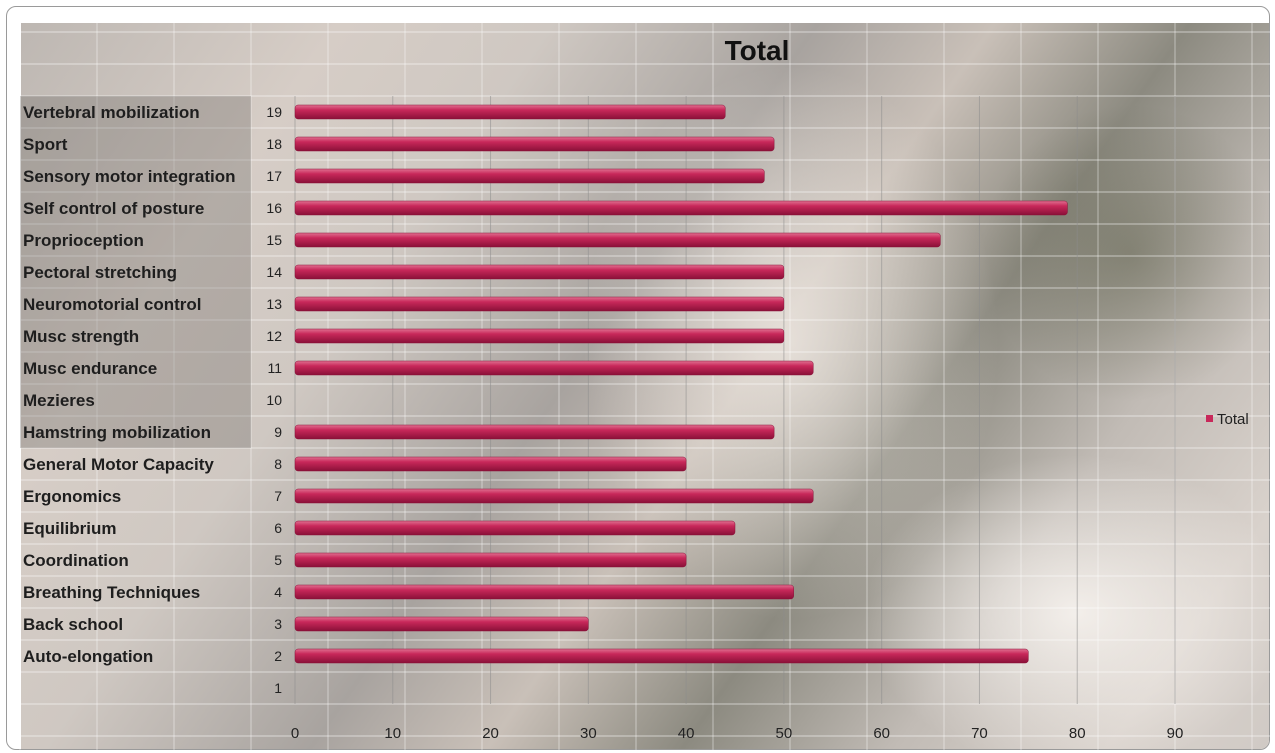 The image size is (1275, 753). I want to click on legend: Total, so click(1227, 419).